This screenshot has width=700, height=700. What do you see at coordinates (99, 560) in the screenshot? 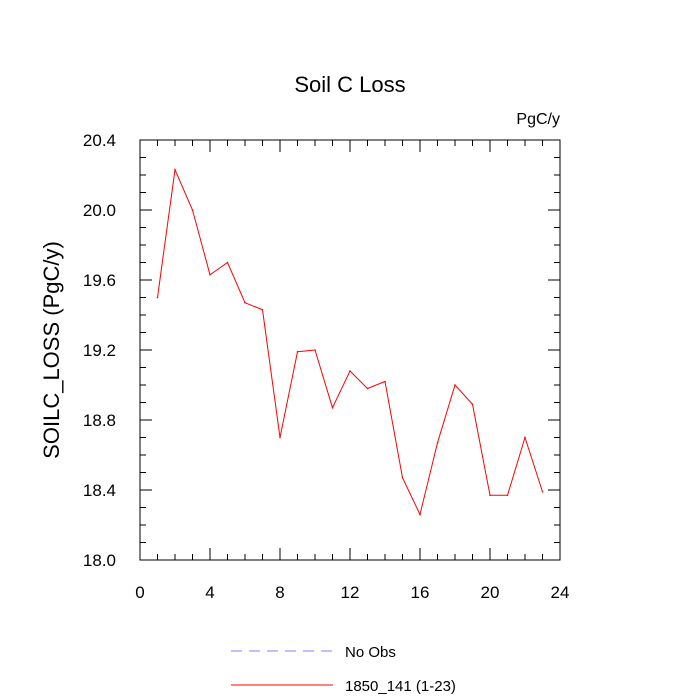
I see `y-tick-label: 18.0` at bounding box center [99, 560].